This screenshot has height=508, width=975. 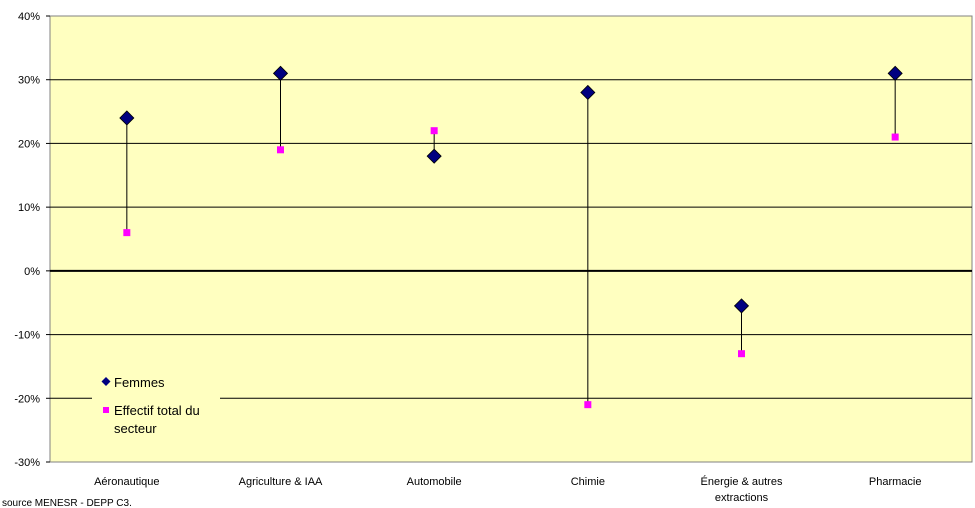 I want to click on y-axis: -30% -20% -10% 0% 10% 20% 30% 40%, so click(x=32, y=240).